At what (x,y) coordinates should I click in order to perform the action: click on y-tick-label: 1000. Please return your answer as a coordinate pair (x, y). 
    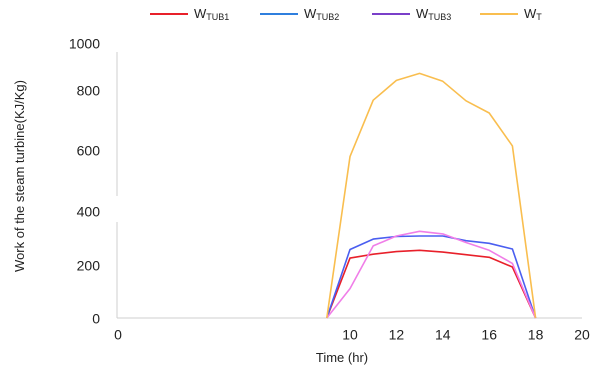
    Looking at the image, I should click on (84, 44).